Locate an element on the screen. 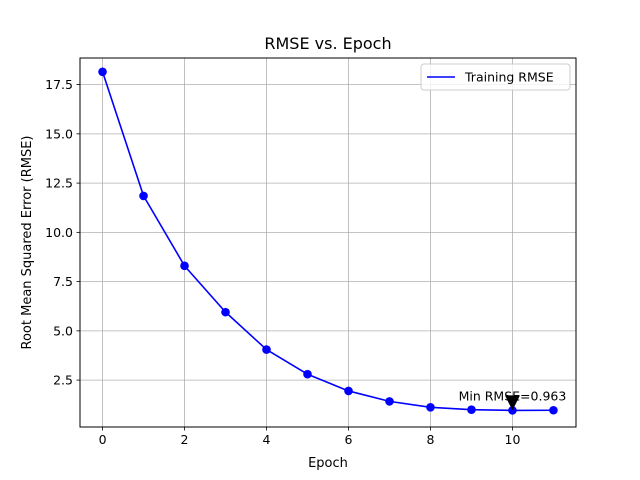 The image size is (640, 480). annotation-layer: Min RMSE=0.963 is located at coordinates (513, 399).